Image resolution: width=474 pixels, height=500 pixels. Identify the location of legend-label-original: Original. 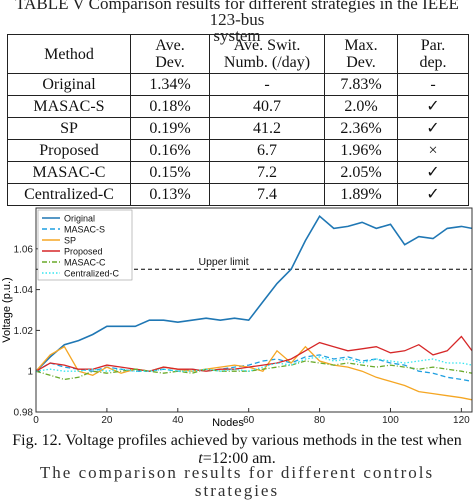
(79, 219).